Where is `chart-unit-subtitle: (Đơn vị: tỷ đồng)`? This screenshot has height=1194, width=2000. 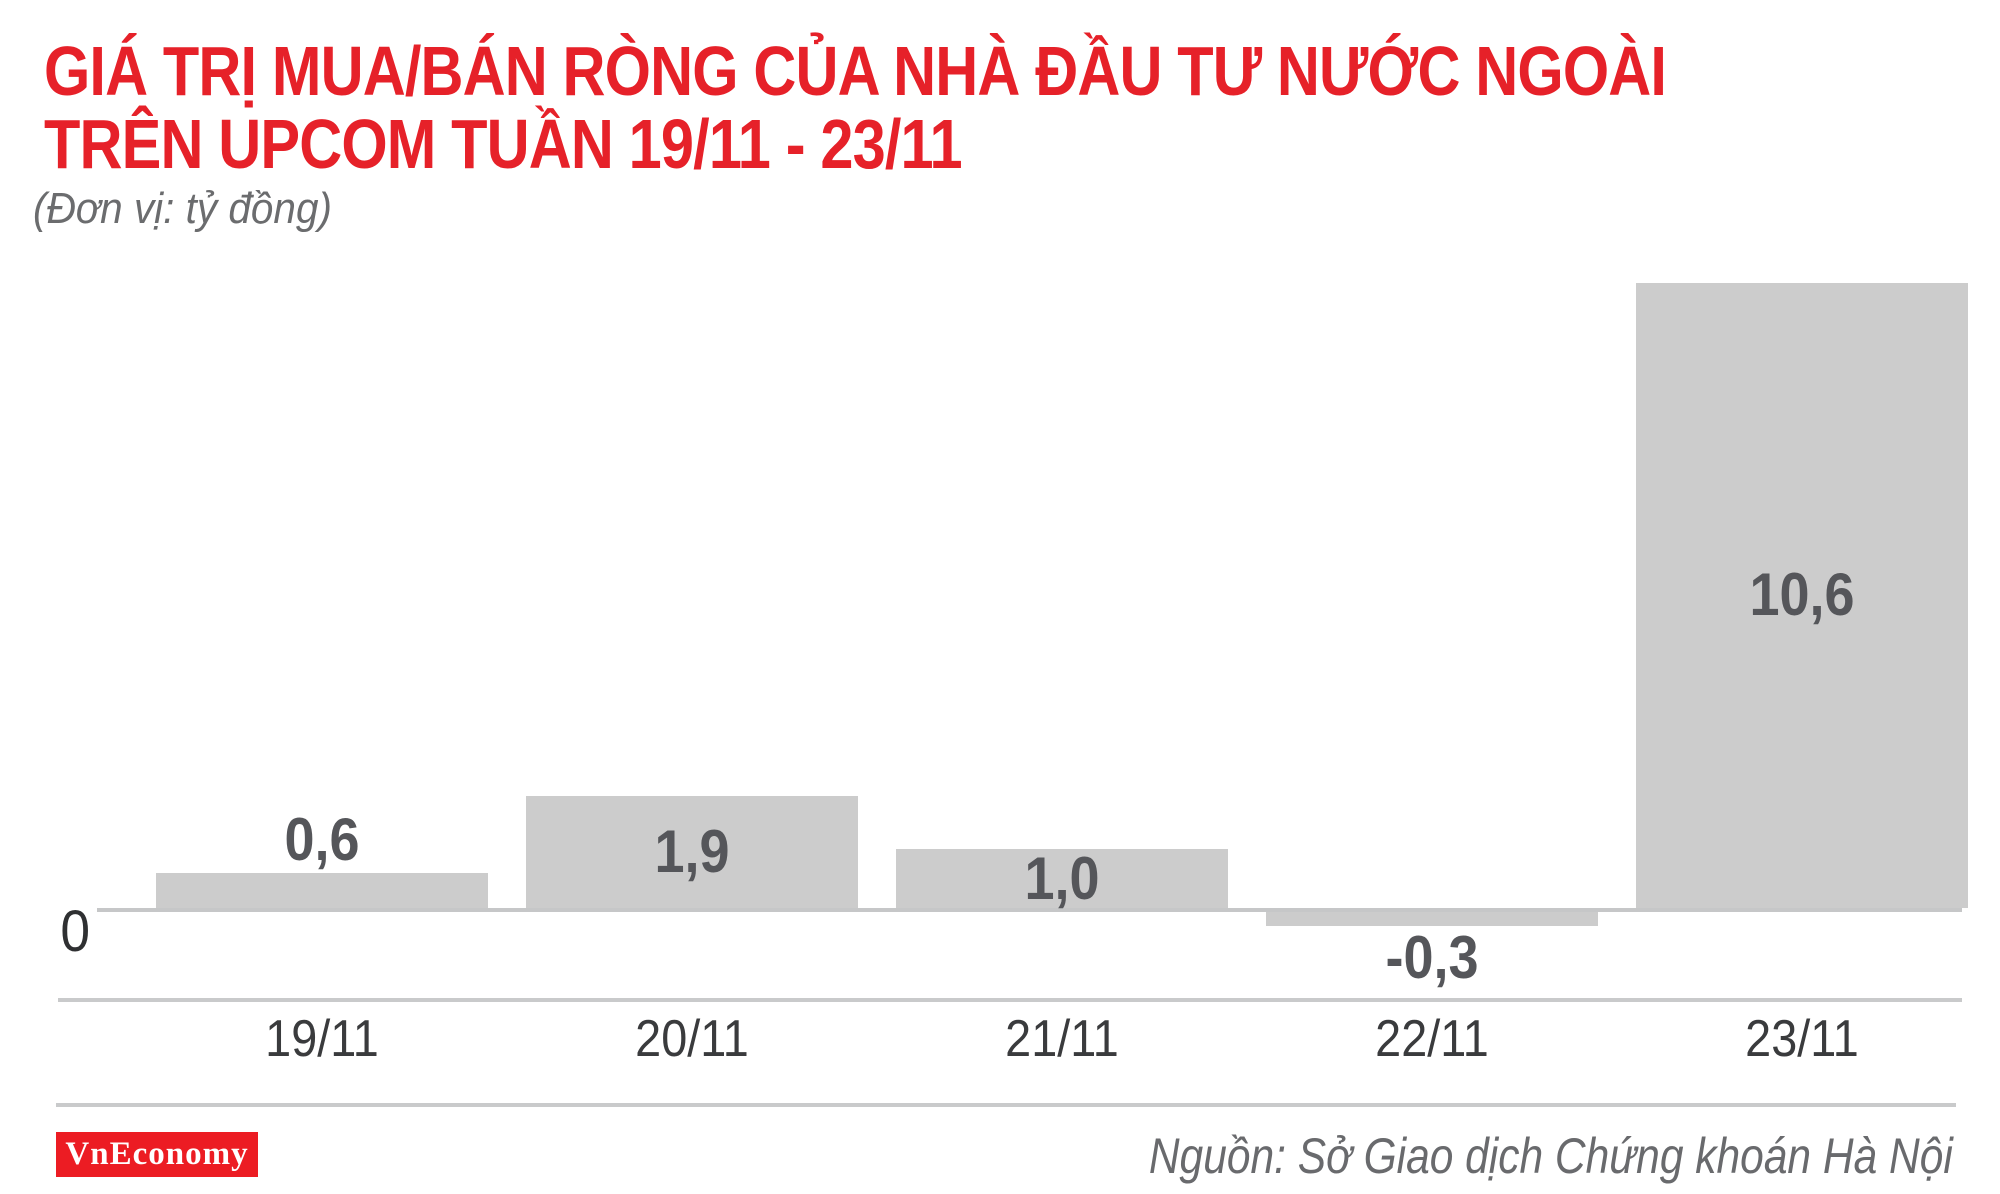
chart-unit-subtitle: (Đơn vị: tỷ đồng) is located at coordinates (182, 208).